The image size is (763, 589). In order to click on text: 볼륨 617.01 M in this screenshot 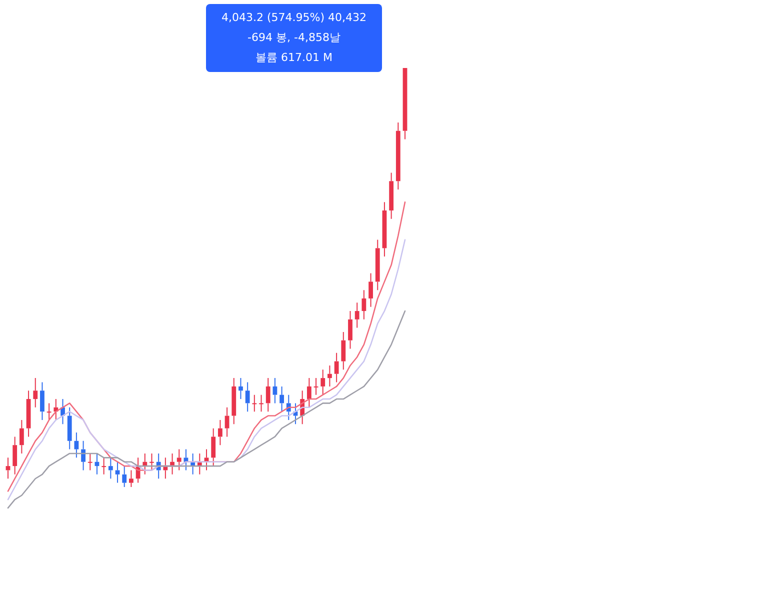, I will do `click(294, 57)`.